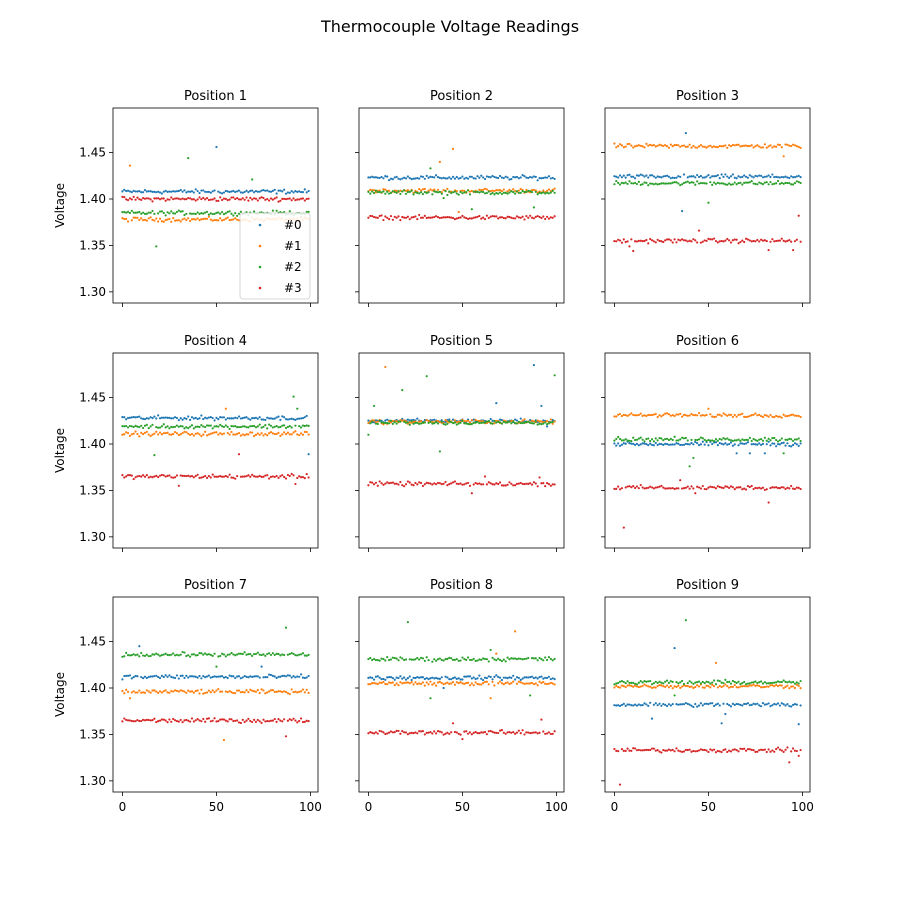  What do you see at coordinates (707, 191) in the screenshot?
I see `series-num2` at bounding box center [707, 191].